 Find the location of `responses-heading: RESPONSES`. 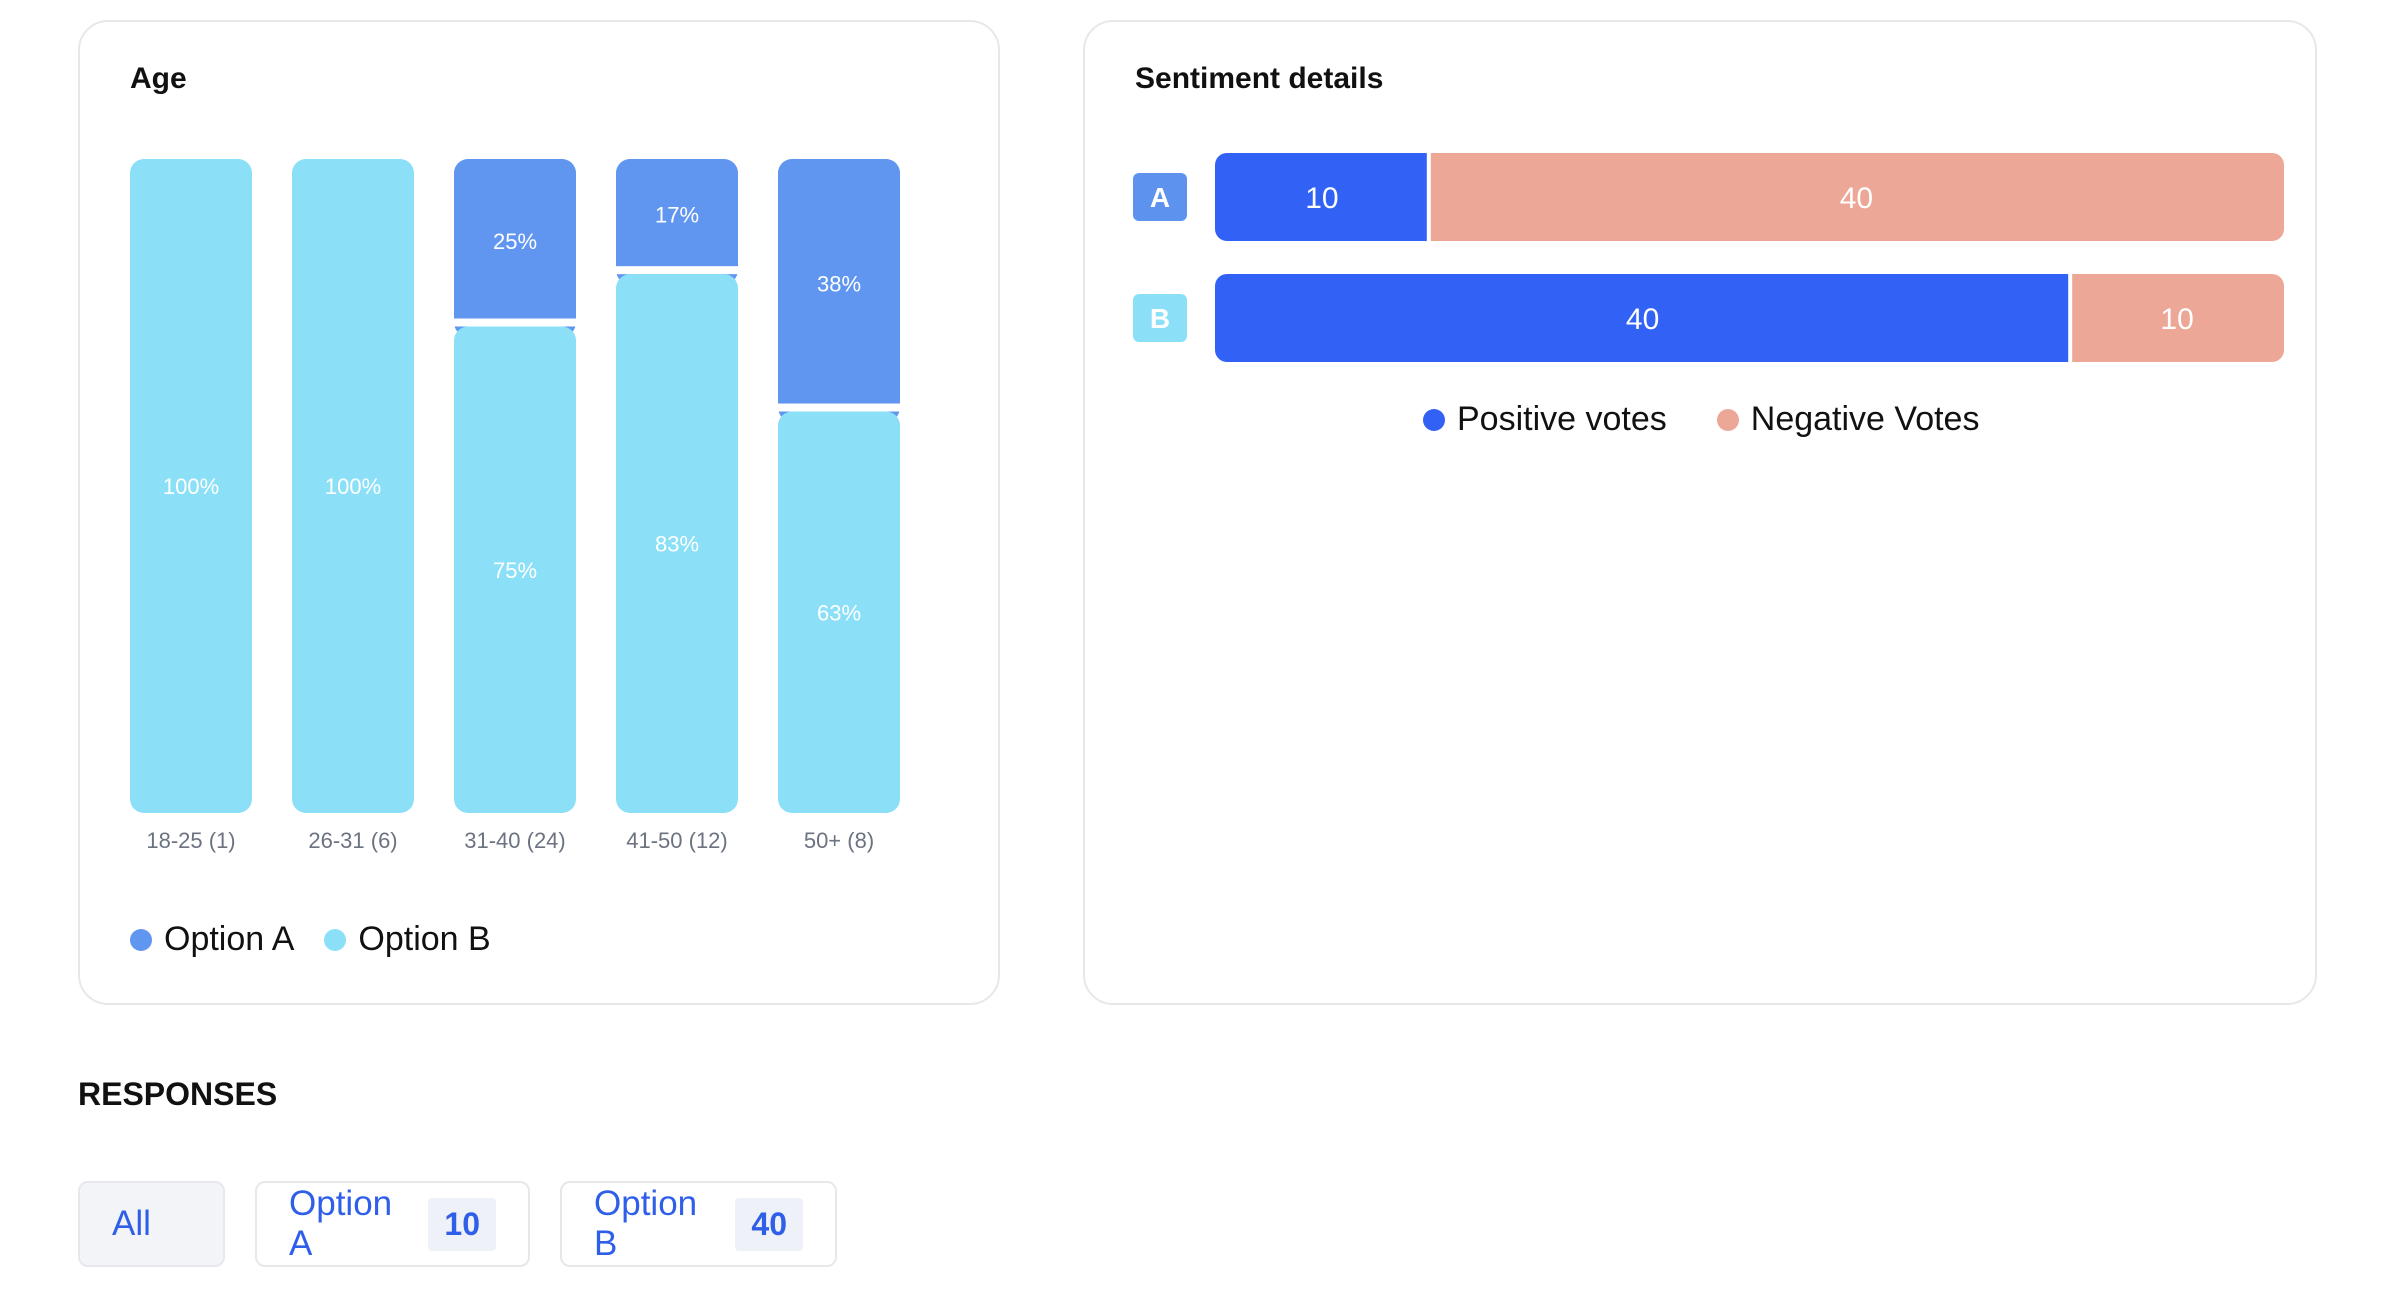

responses-heading: RESPONSES is located at coordinates (178, 1094).